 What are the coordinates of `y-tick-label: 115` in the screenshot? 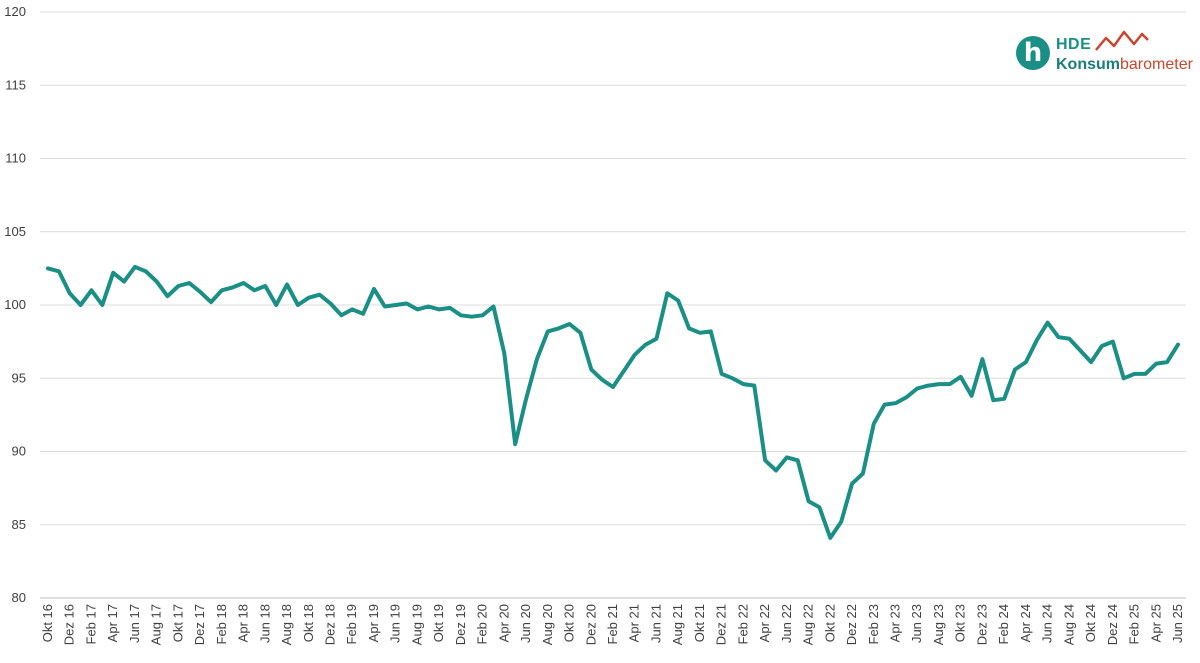 It's located at (15, 84).